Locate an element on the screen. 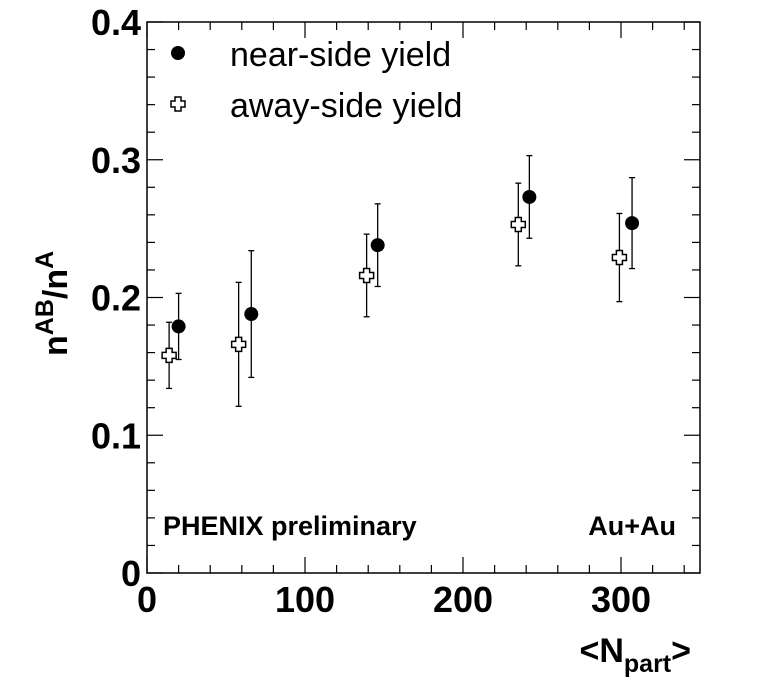  y-tick-label: 0 is located at coordinates (131, 573).